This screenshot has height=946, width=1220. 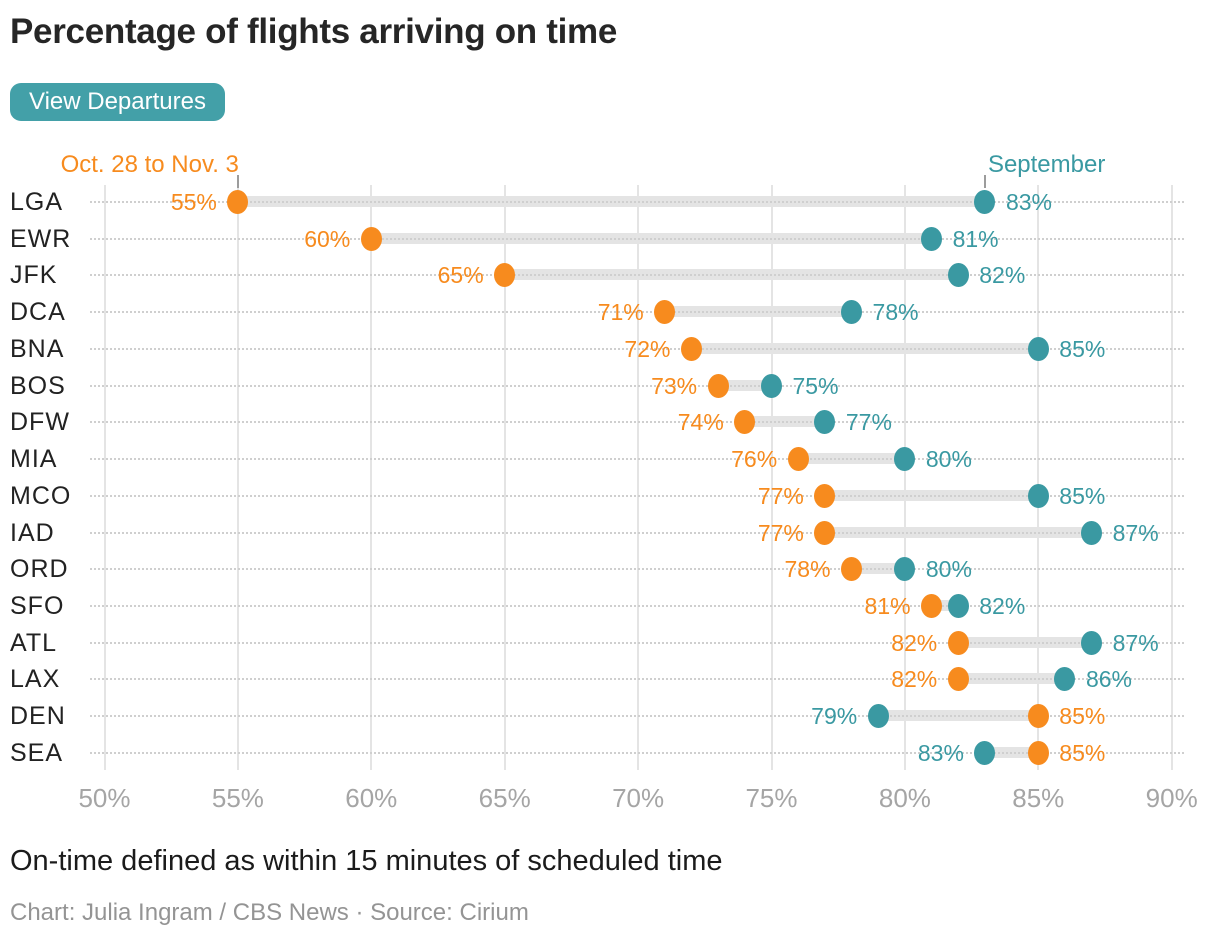 I want to click on value-label-september: 86%, so click(x=1109, y=679).